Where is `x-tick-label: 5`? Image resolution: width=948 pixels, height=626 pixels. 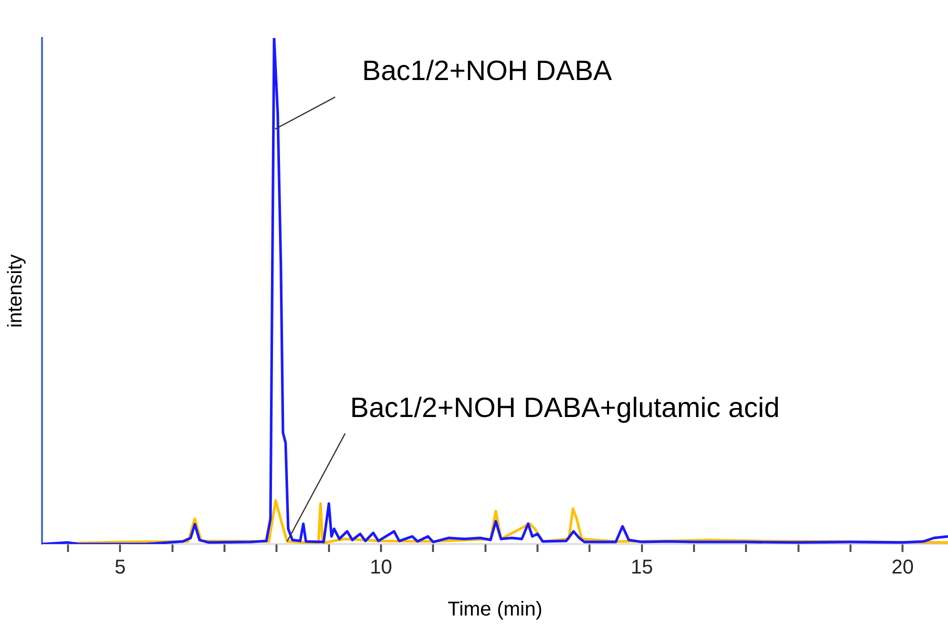 x-tick-label: 5 is located at coordinates (120, 567).